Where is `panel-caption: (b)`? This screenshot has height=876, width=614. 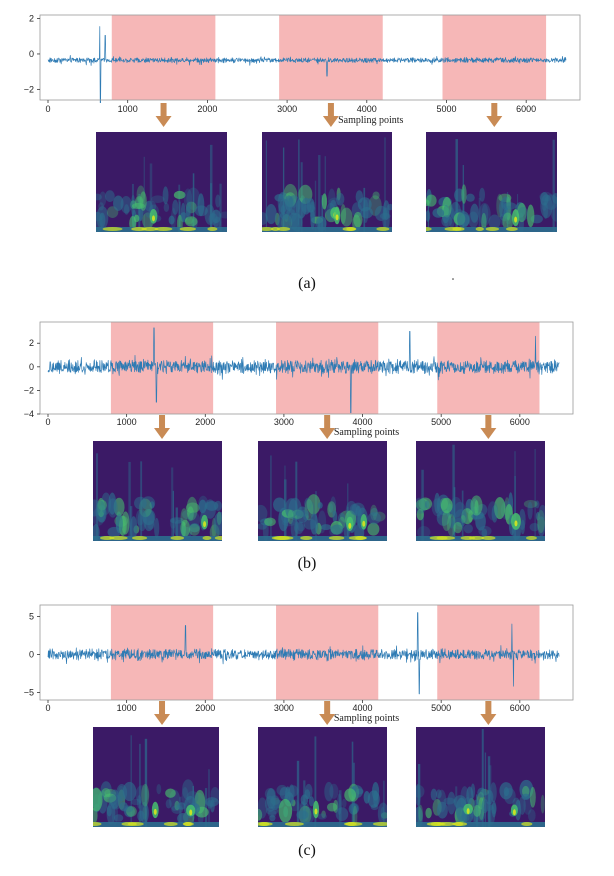 panel-caption: (b) is located at coordinates (307, 563).